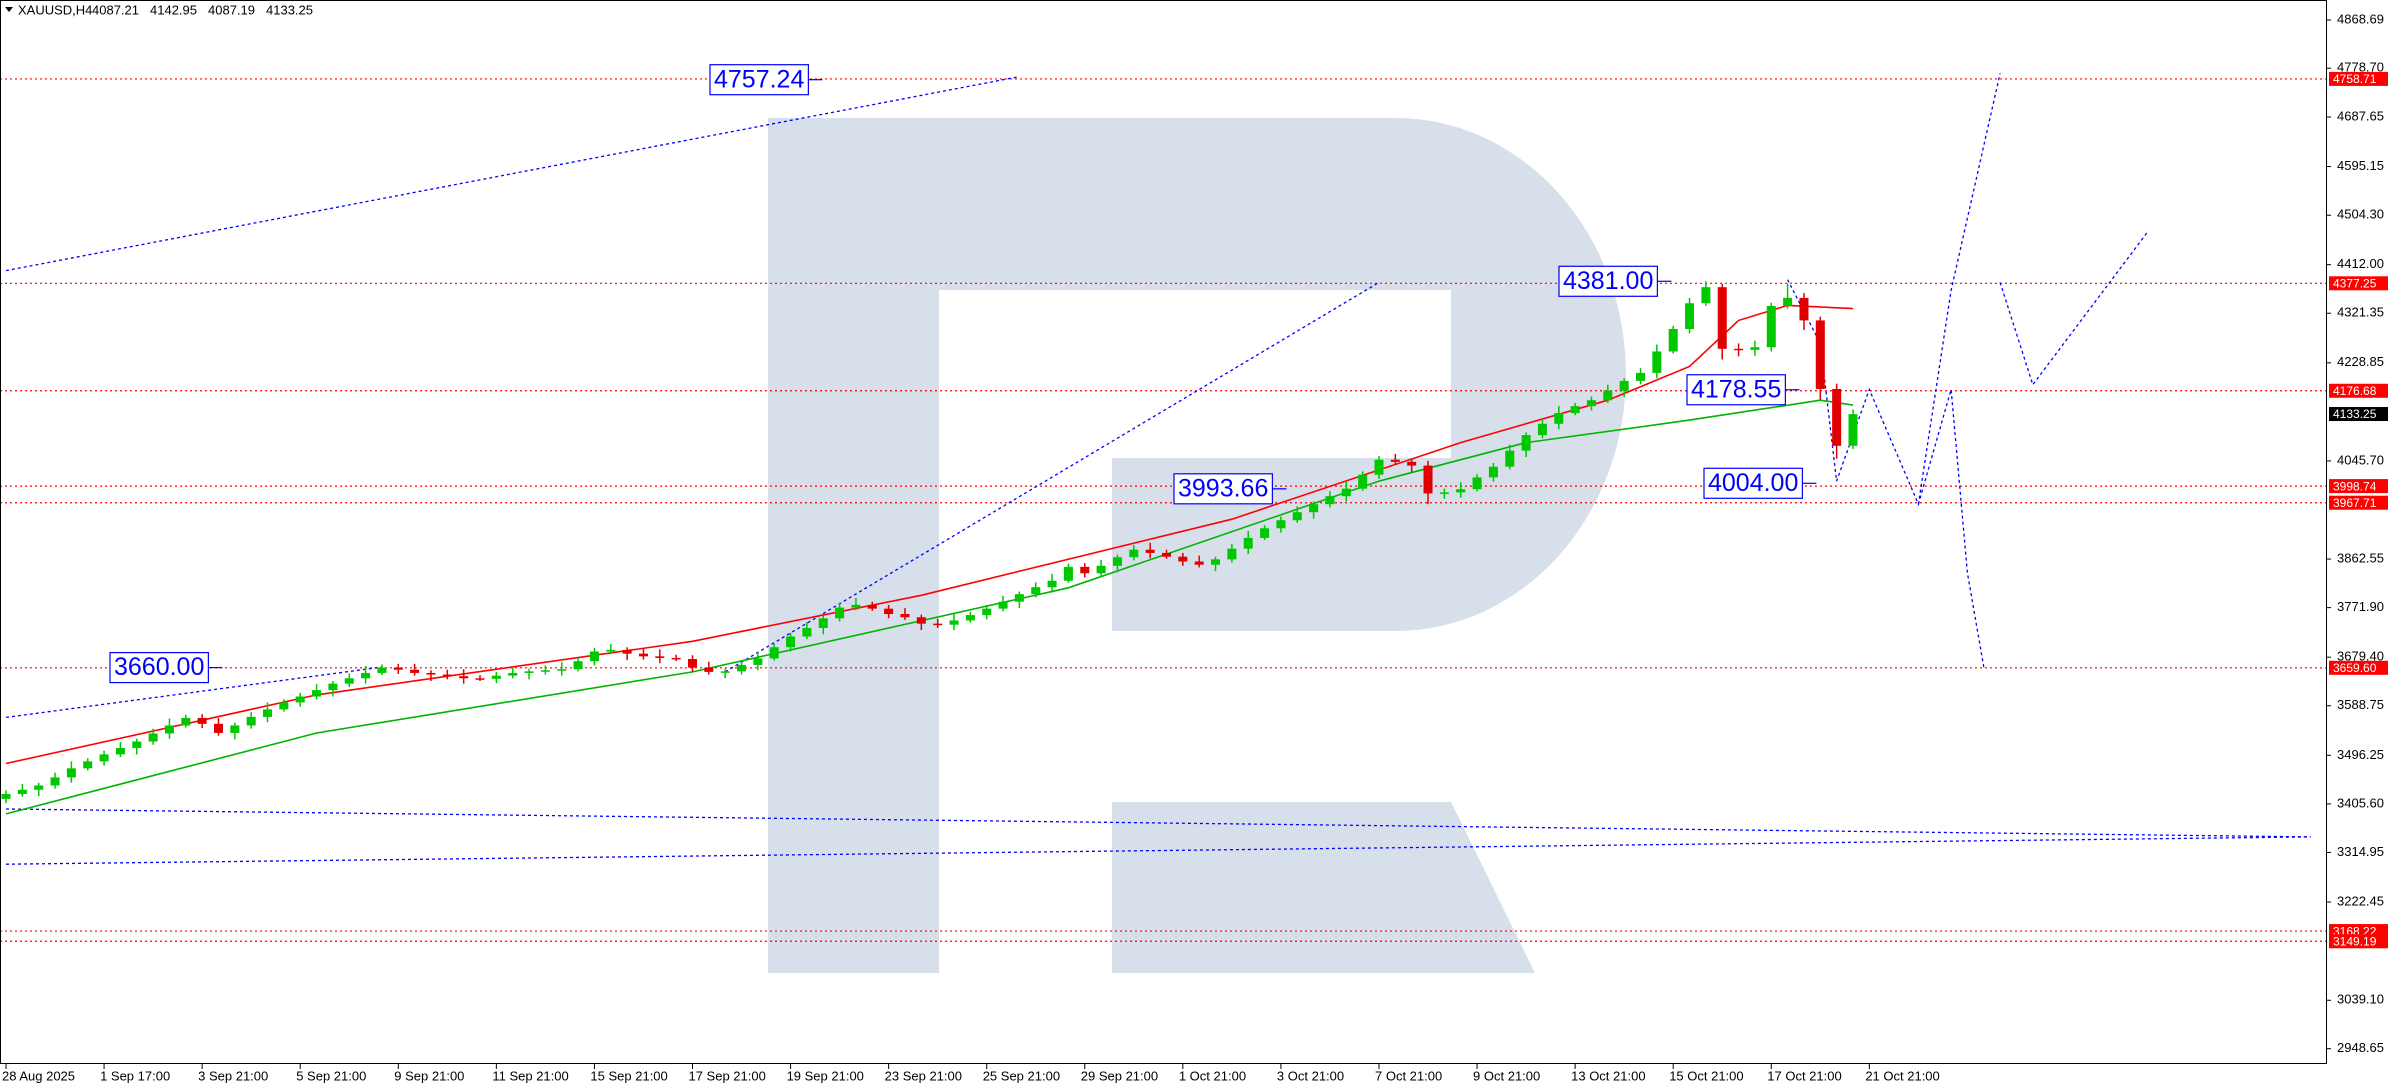 This screenshot has height=1090, width=2390. Describe the element at coordinates (135, 1075) in the screenshot. I see `x-tick-label: 1 Sep 17:00` at that location.